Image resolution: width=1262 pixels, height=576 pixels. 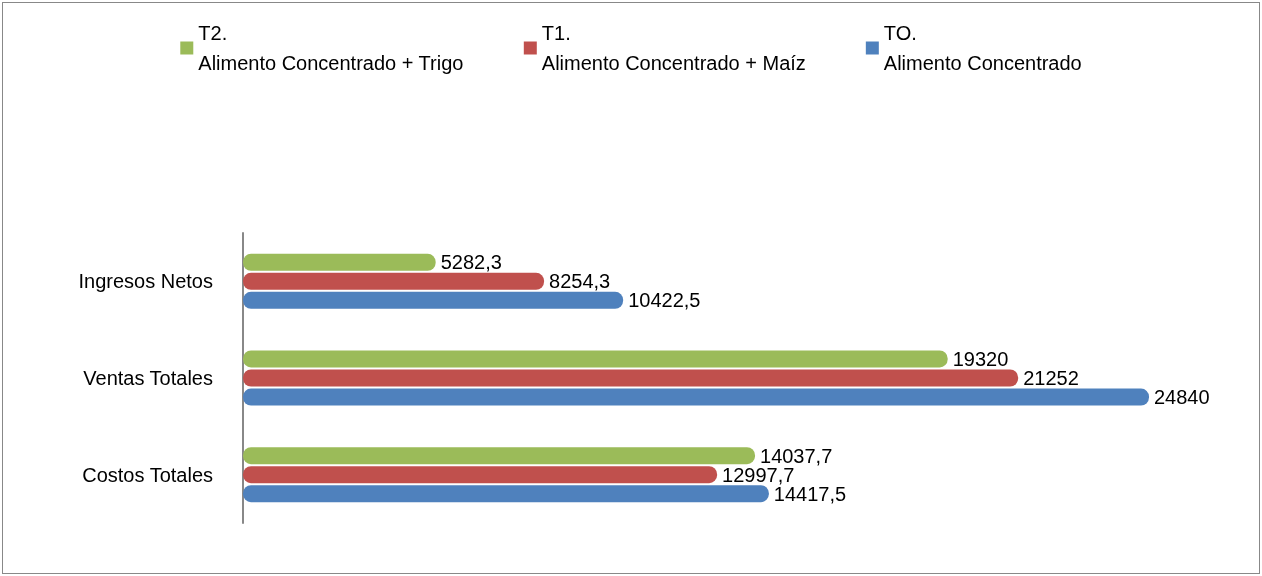 What do you see at coordinates (1051, 378) in the screenshot?
I see `data-label: 21252` at bounding box center [1051, 378].